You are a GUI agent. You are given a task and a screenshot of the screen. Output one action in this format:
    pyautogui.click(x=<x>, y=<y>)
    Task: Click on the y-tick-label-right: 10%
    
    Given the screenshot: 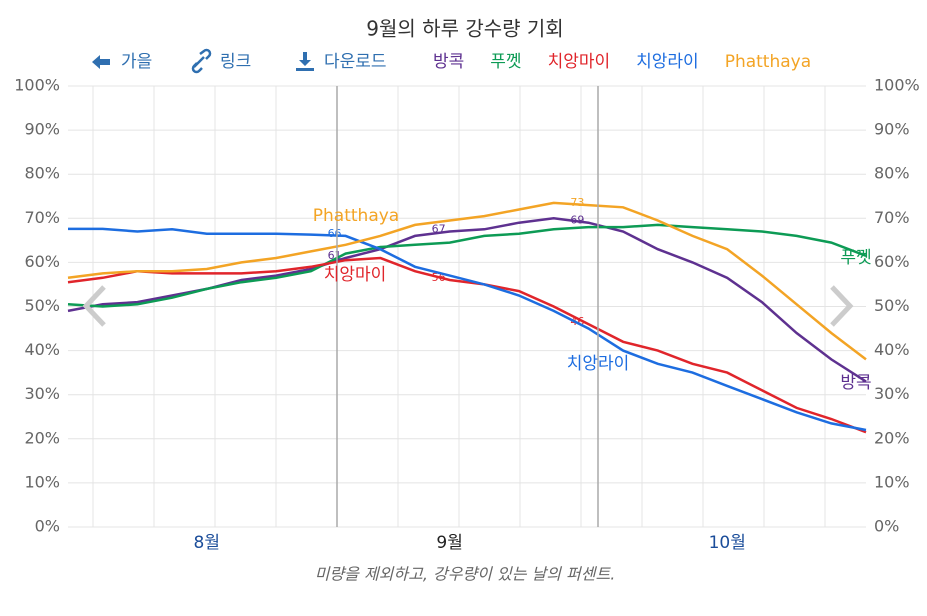 What is the action you would take?
    pyautogui.click(x=892, y=481)
    